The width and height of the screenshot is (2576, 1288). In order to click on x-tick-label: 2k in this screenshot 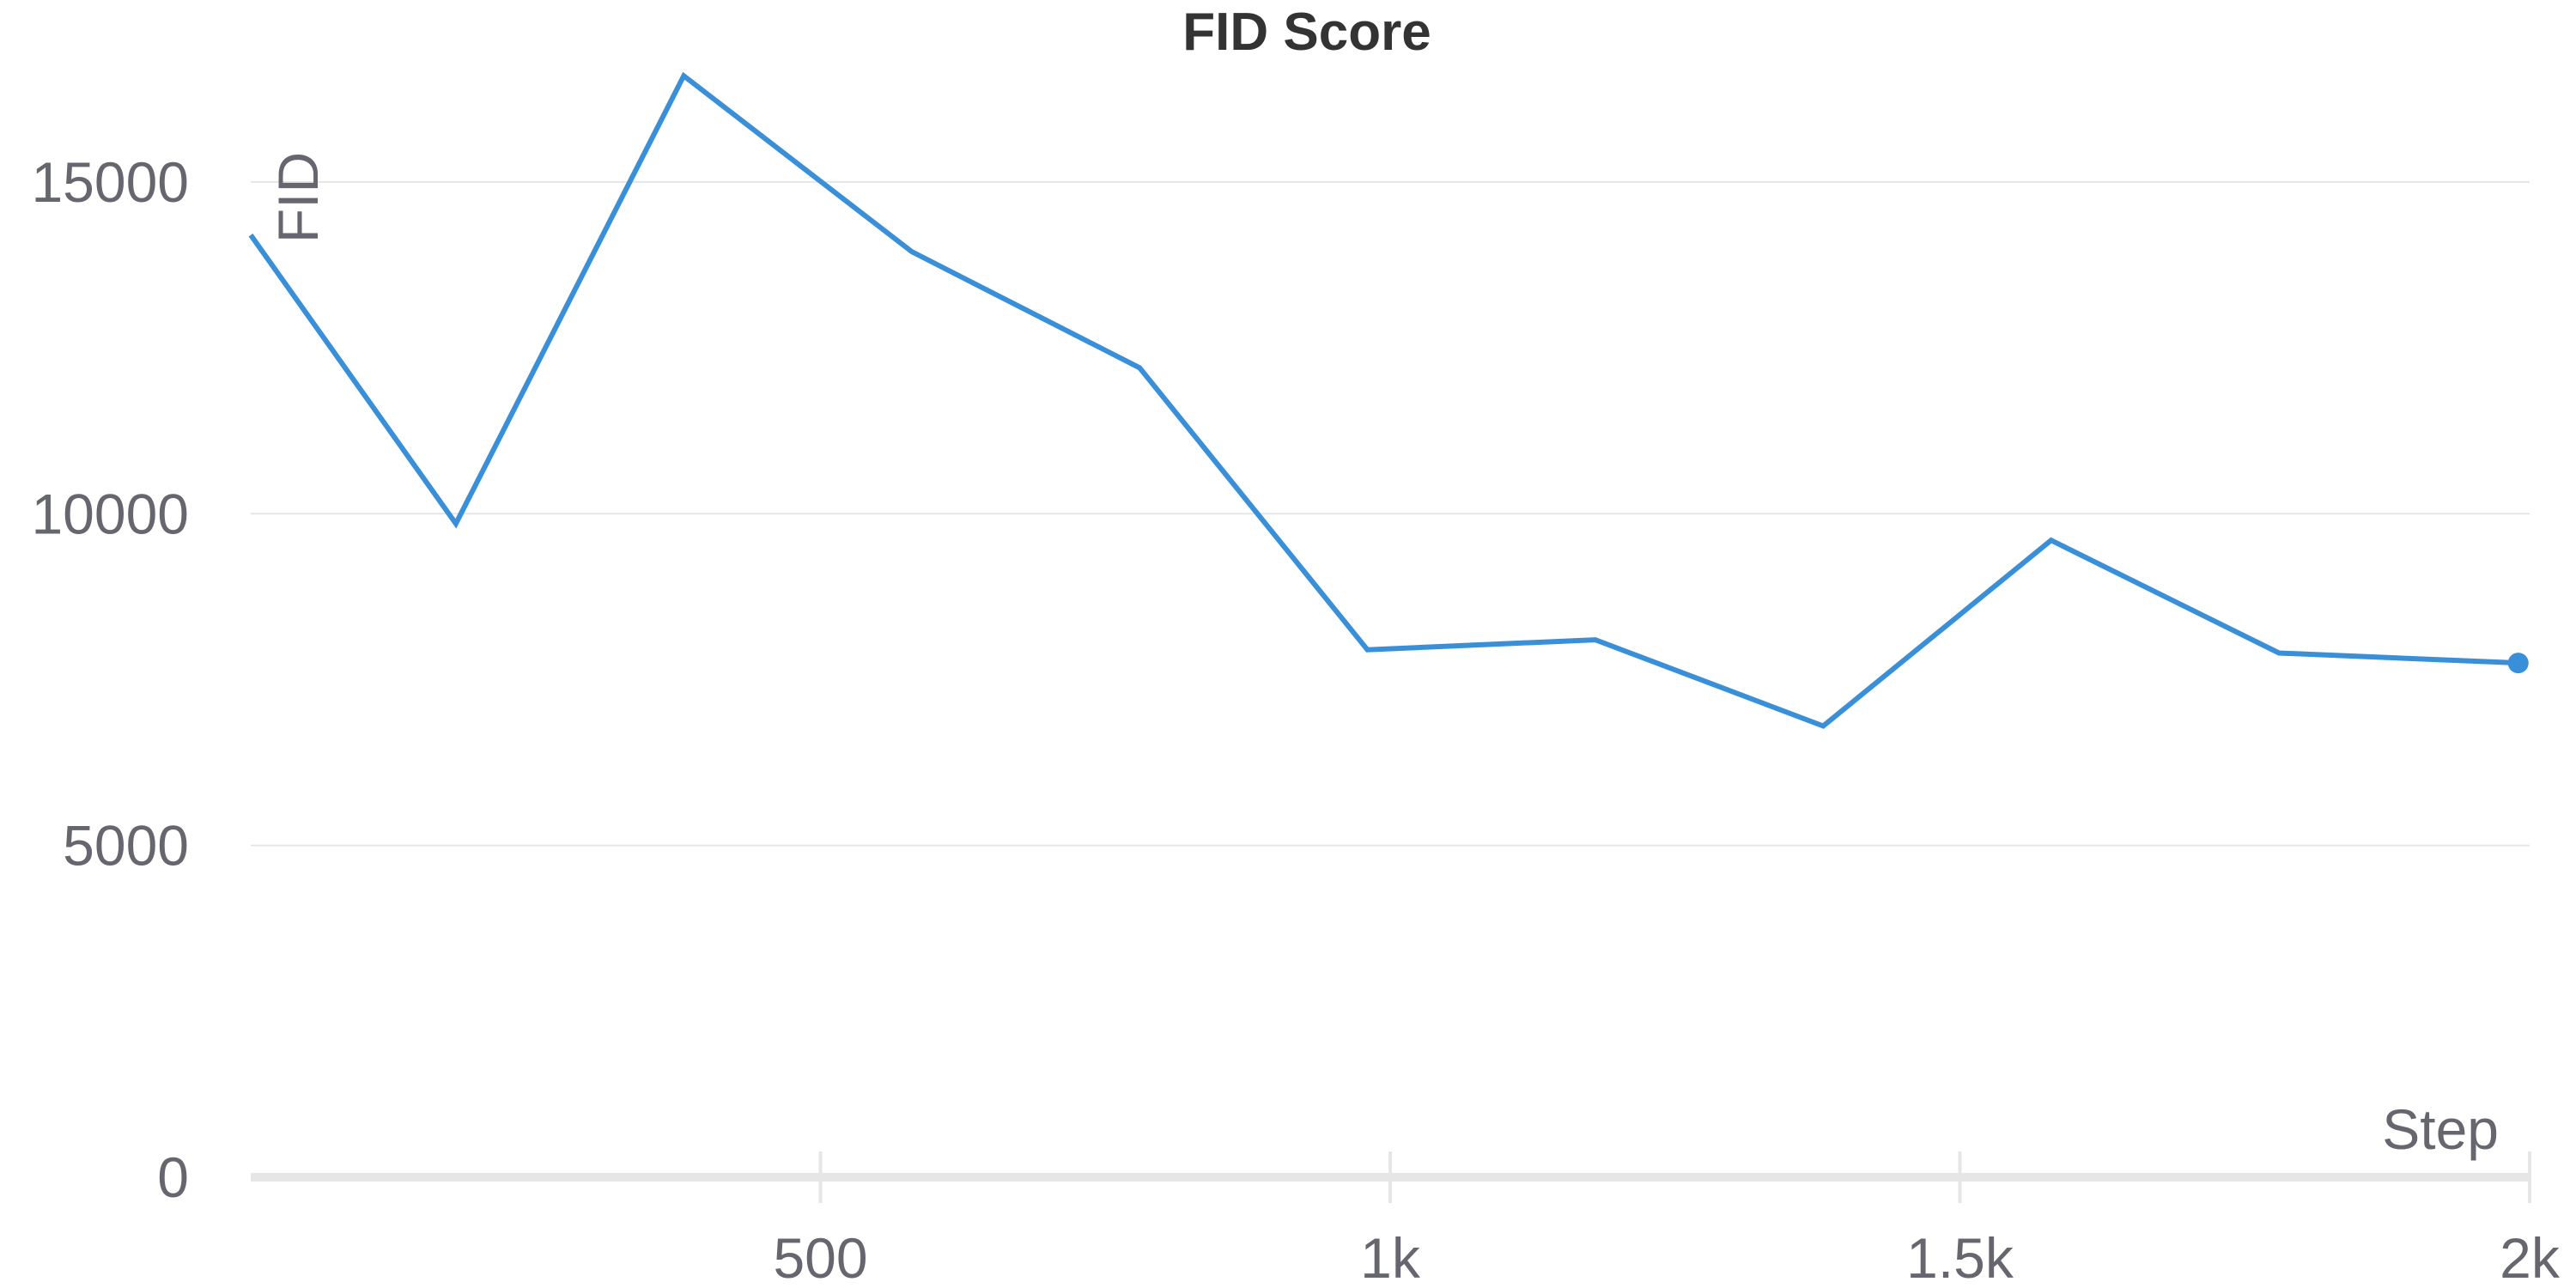, I will do `click(2530, 1257)`.